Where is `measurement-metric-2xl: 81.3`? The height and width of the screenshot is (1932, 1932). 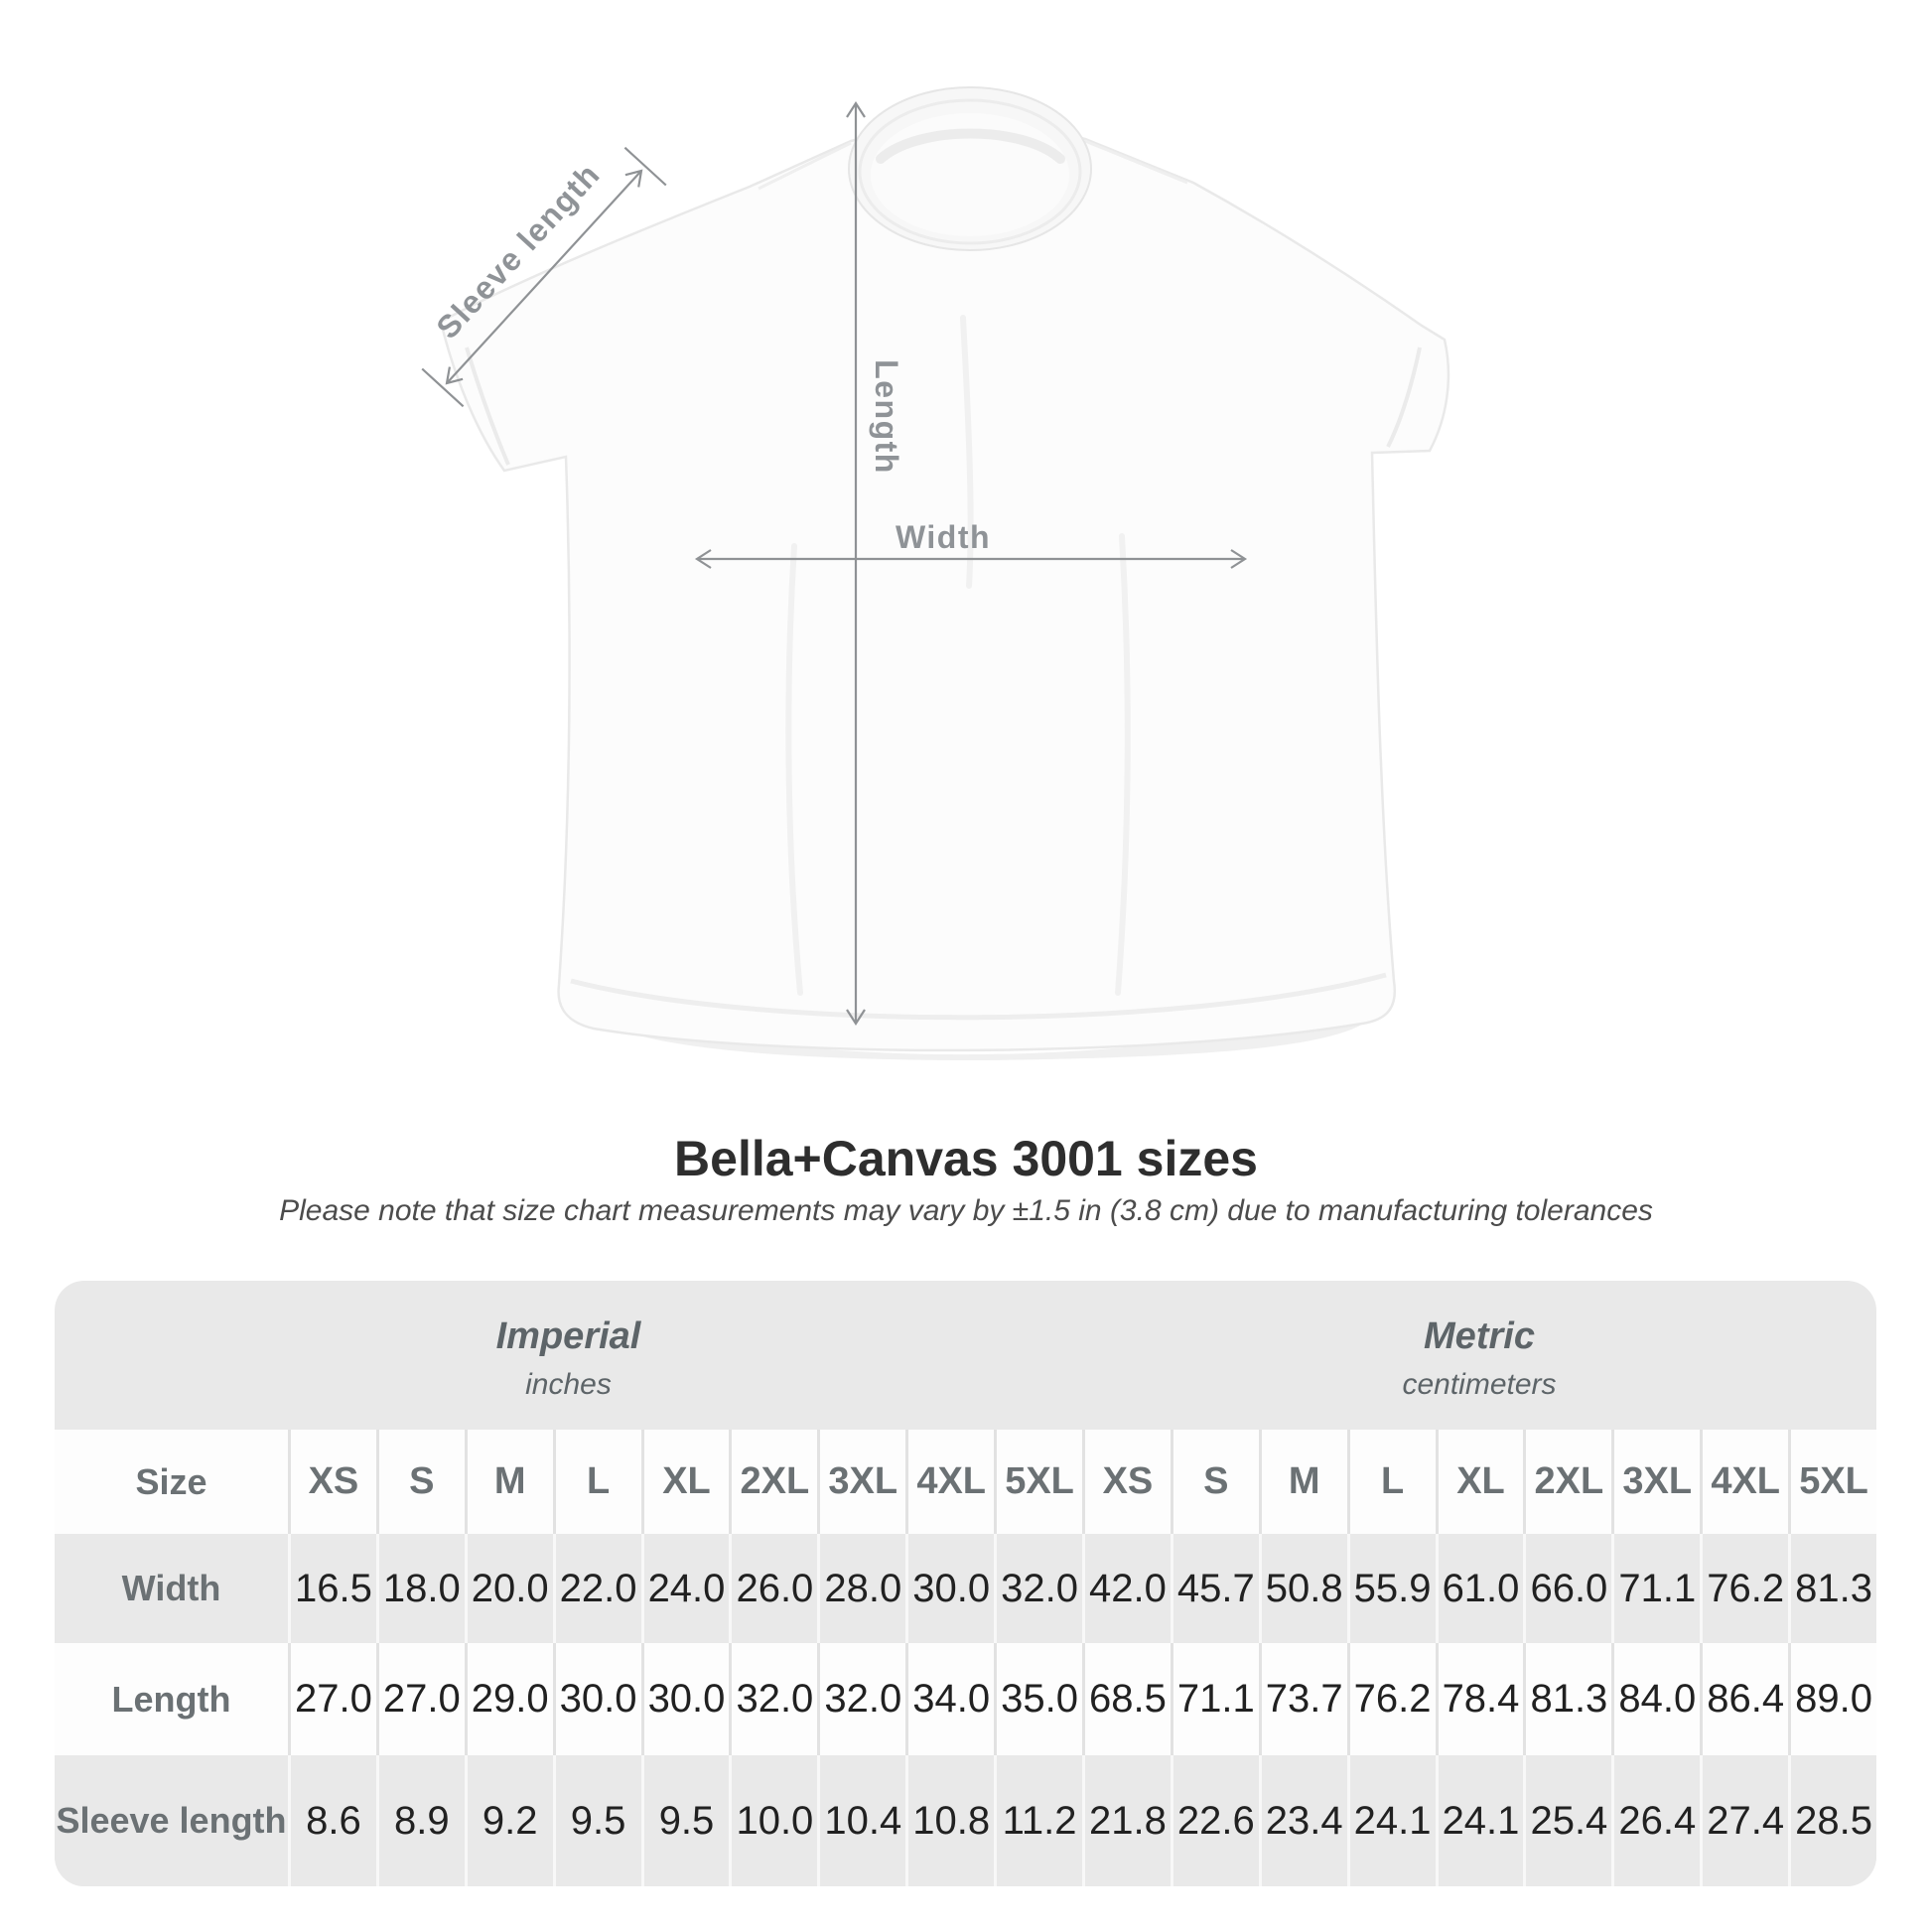
measurement-metric-2xl: 81.3 is located at coordinates (1567, 1699).